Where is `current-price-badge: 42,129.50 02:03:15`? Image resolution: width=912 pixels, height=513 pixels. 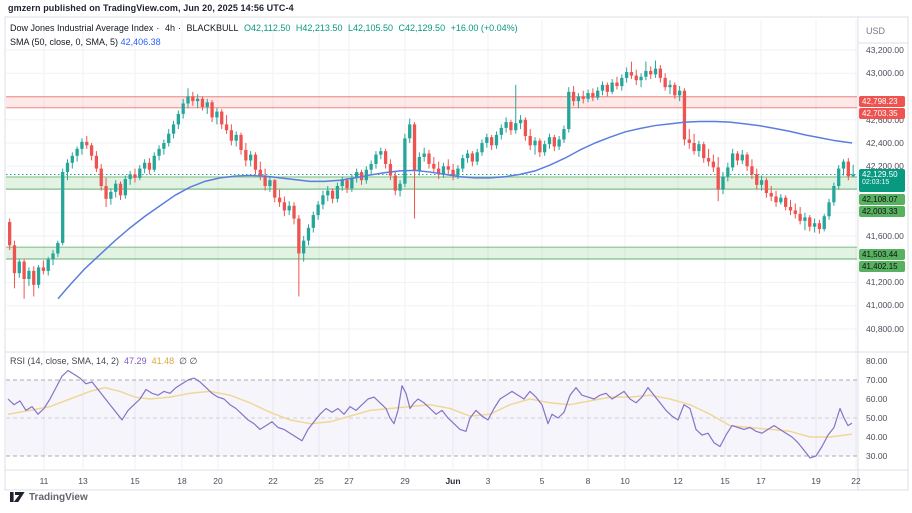
current-price-badge: 42,129.50 02:03:15 is located at coordinates (882, 180).